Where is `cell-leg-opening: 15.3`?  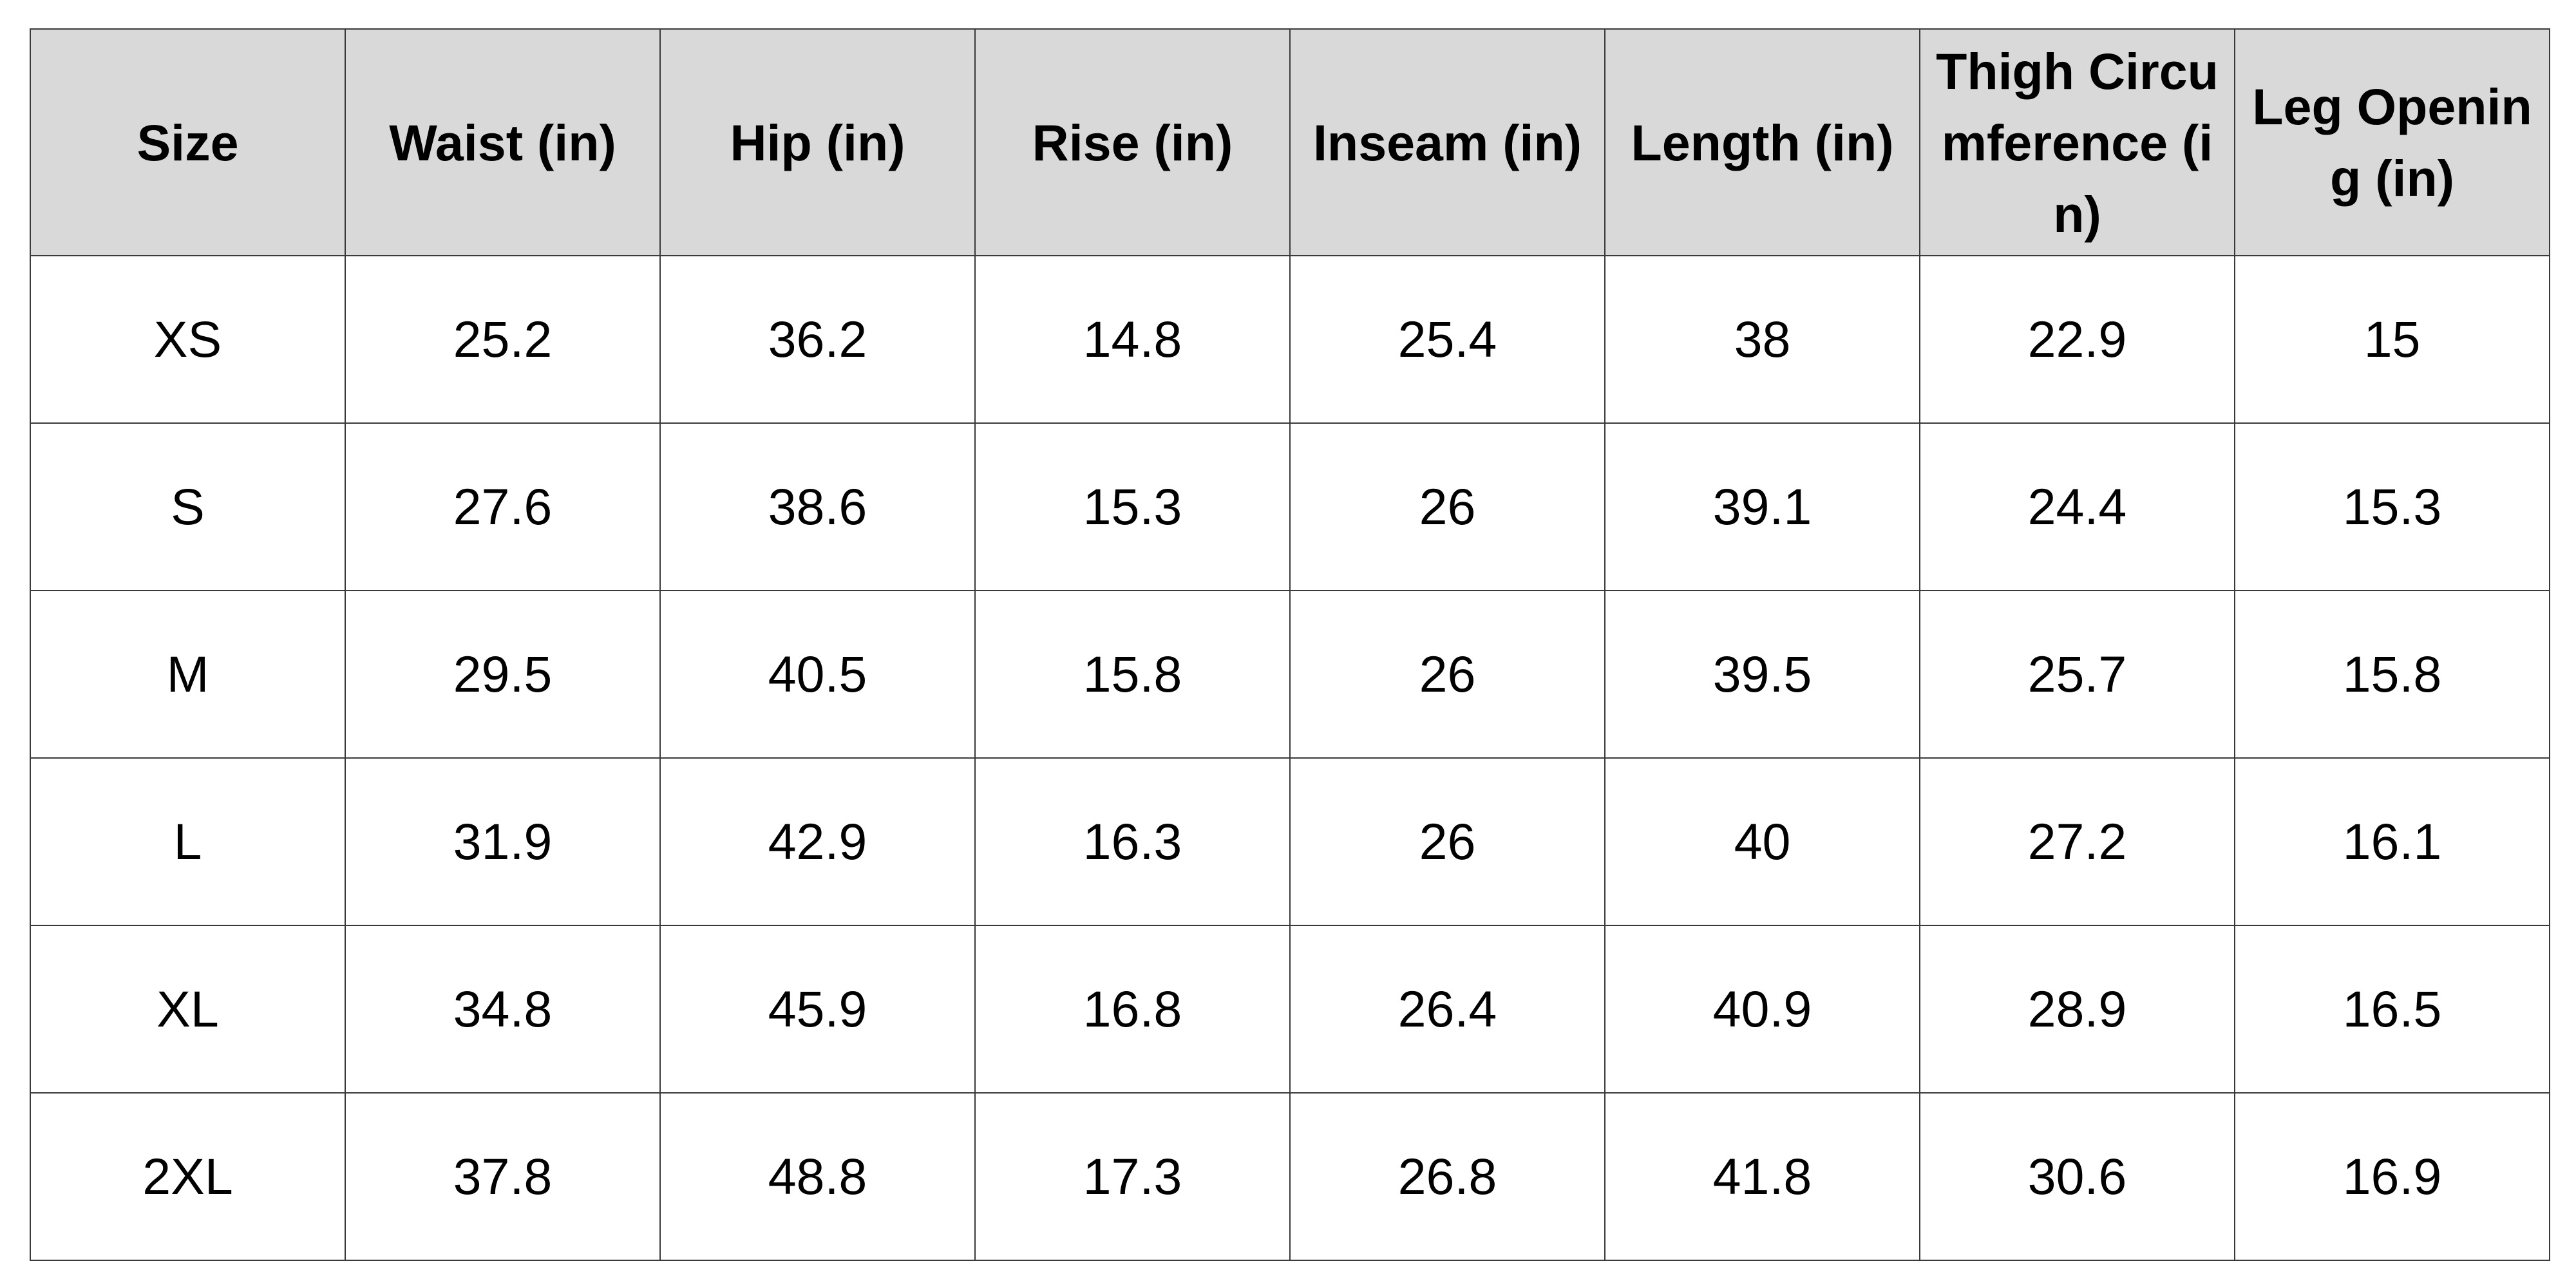
cell-leg-opening: 15.3 is located at coordinates (2392, 507).